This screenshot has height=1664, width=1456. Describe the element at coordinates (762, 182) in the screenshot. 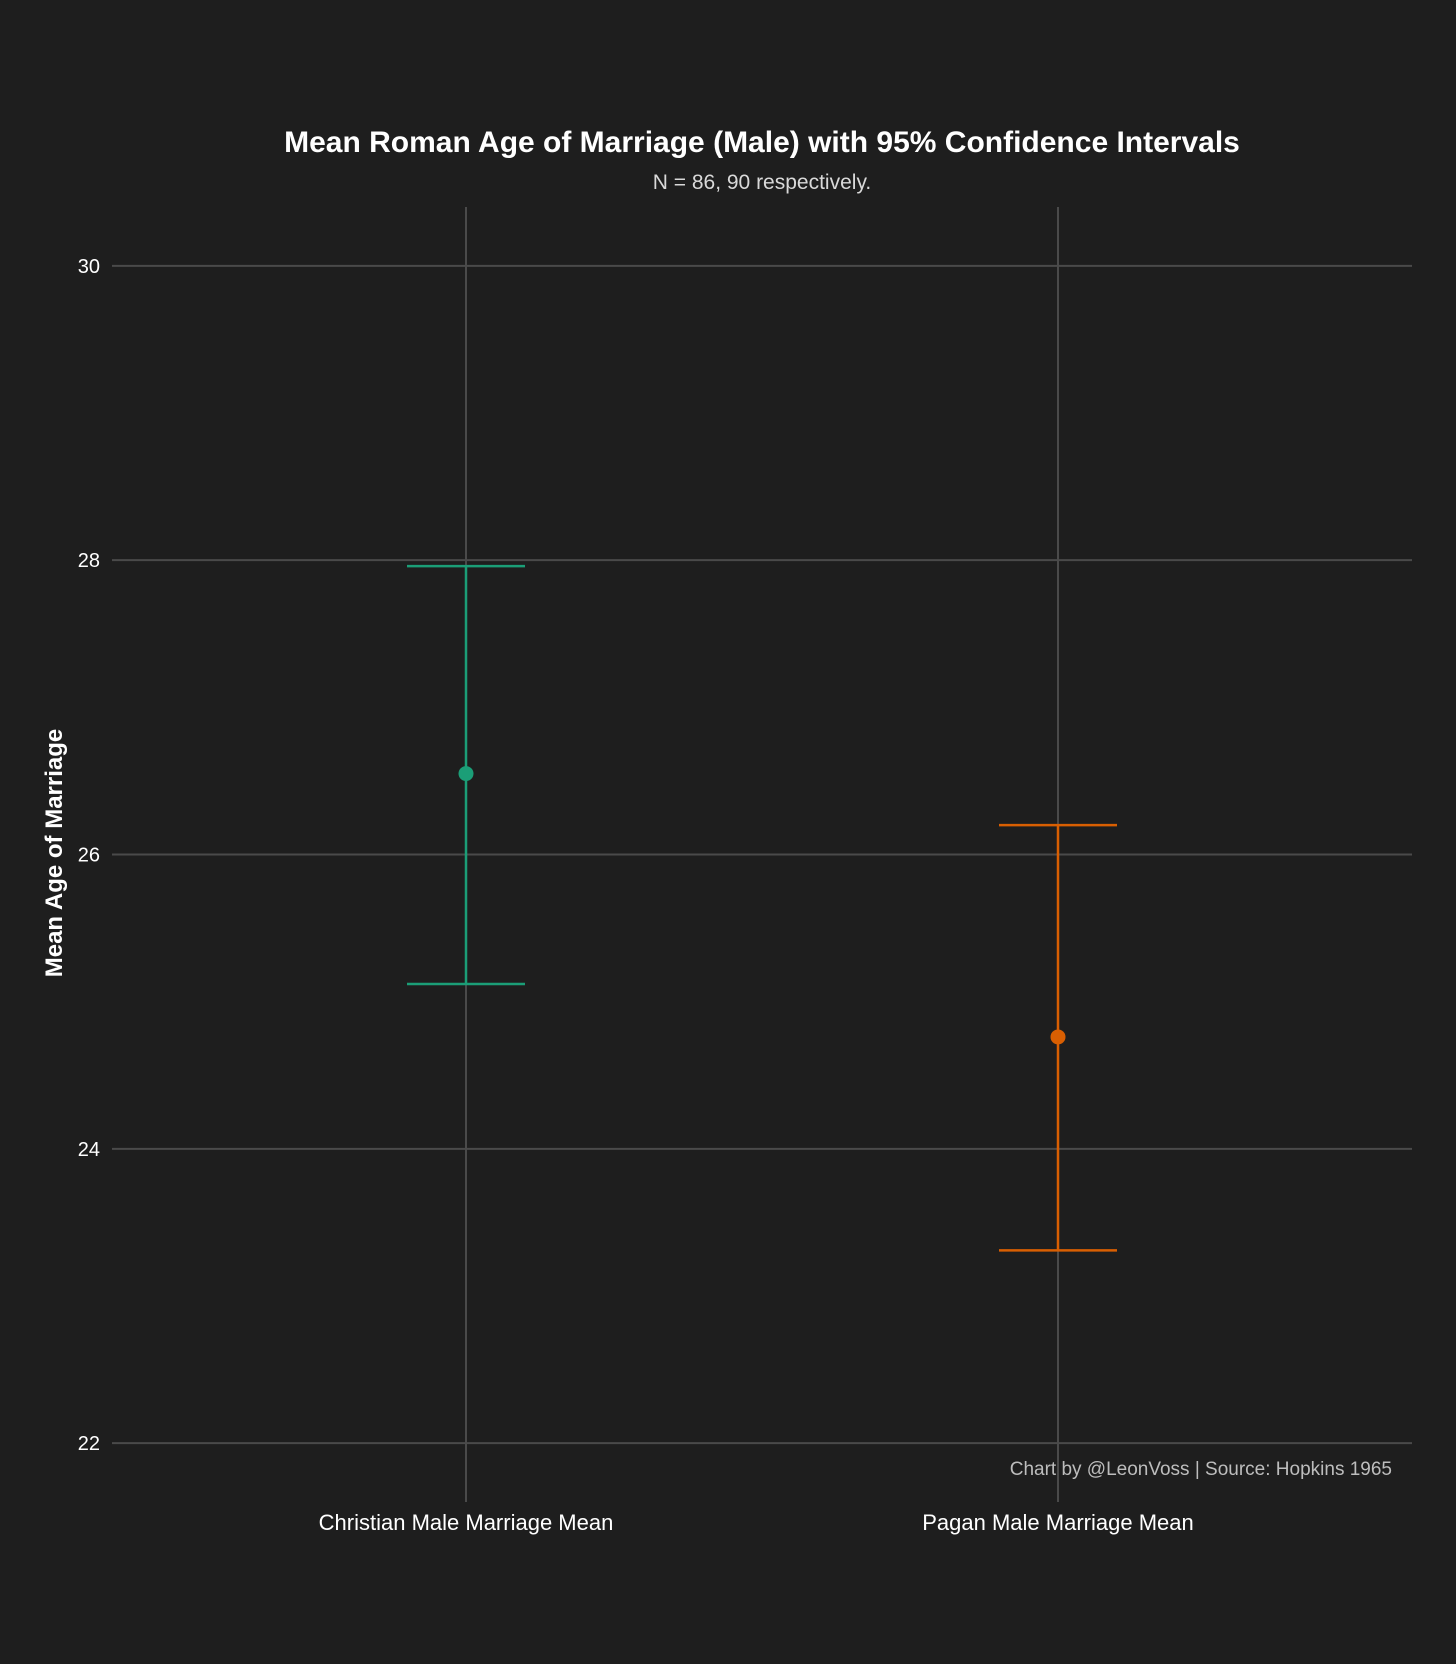

I see `chart-subtitle: N = 86, 90 respectively.` at that location.